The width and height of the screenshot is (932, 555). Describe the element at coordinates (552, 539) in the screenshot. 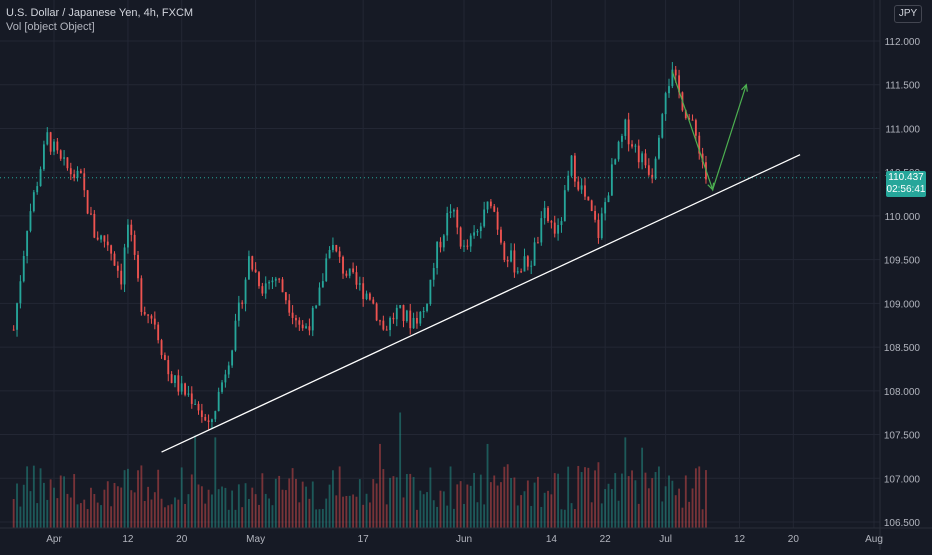

I see `x-tick-label: 14` at that location.